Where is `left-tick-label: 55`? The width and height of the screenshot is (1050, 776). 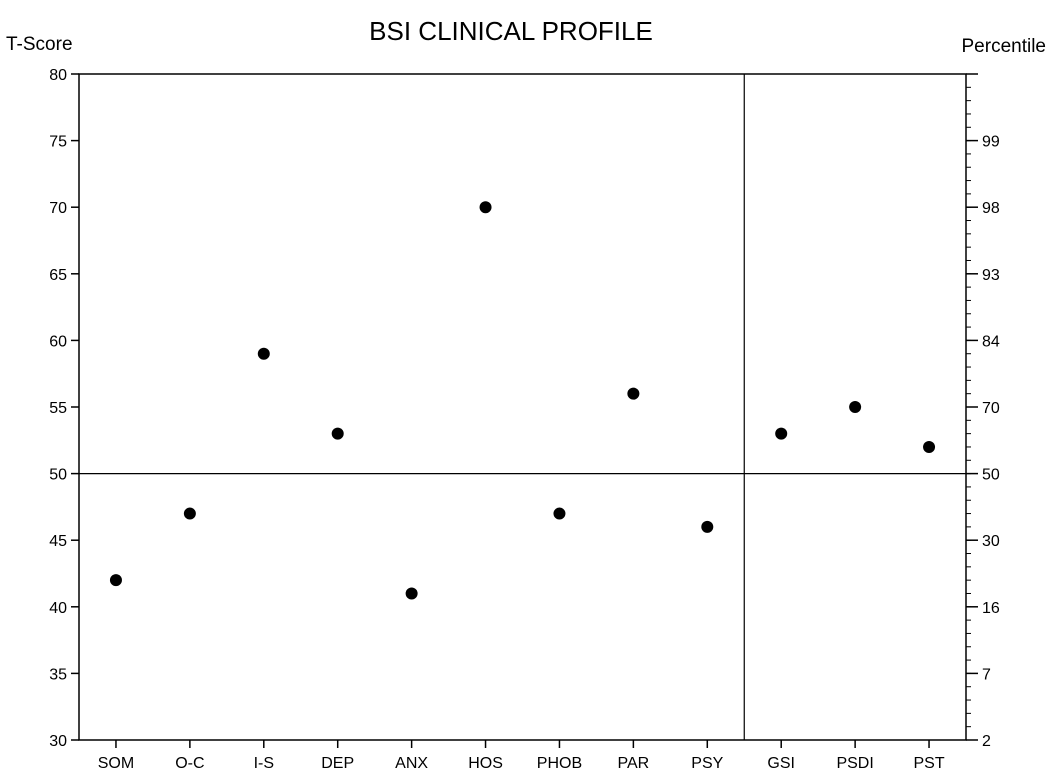 left-tick-label: 55 is located at coordinates (58, 408).